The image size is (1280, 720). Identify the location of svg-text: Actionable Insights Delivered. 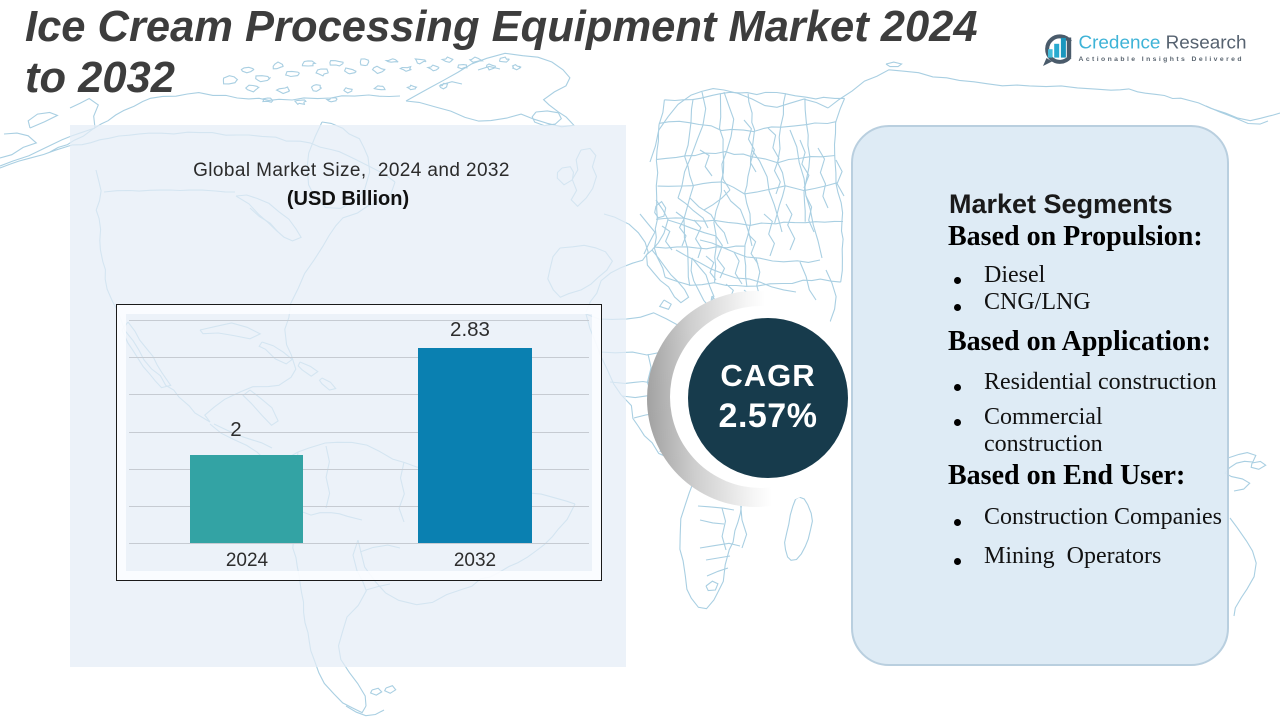
(1161, 59).